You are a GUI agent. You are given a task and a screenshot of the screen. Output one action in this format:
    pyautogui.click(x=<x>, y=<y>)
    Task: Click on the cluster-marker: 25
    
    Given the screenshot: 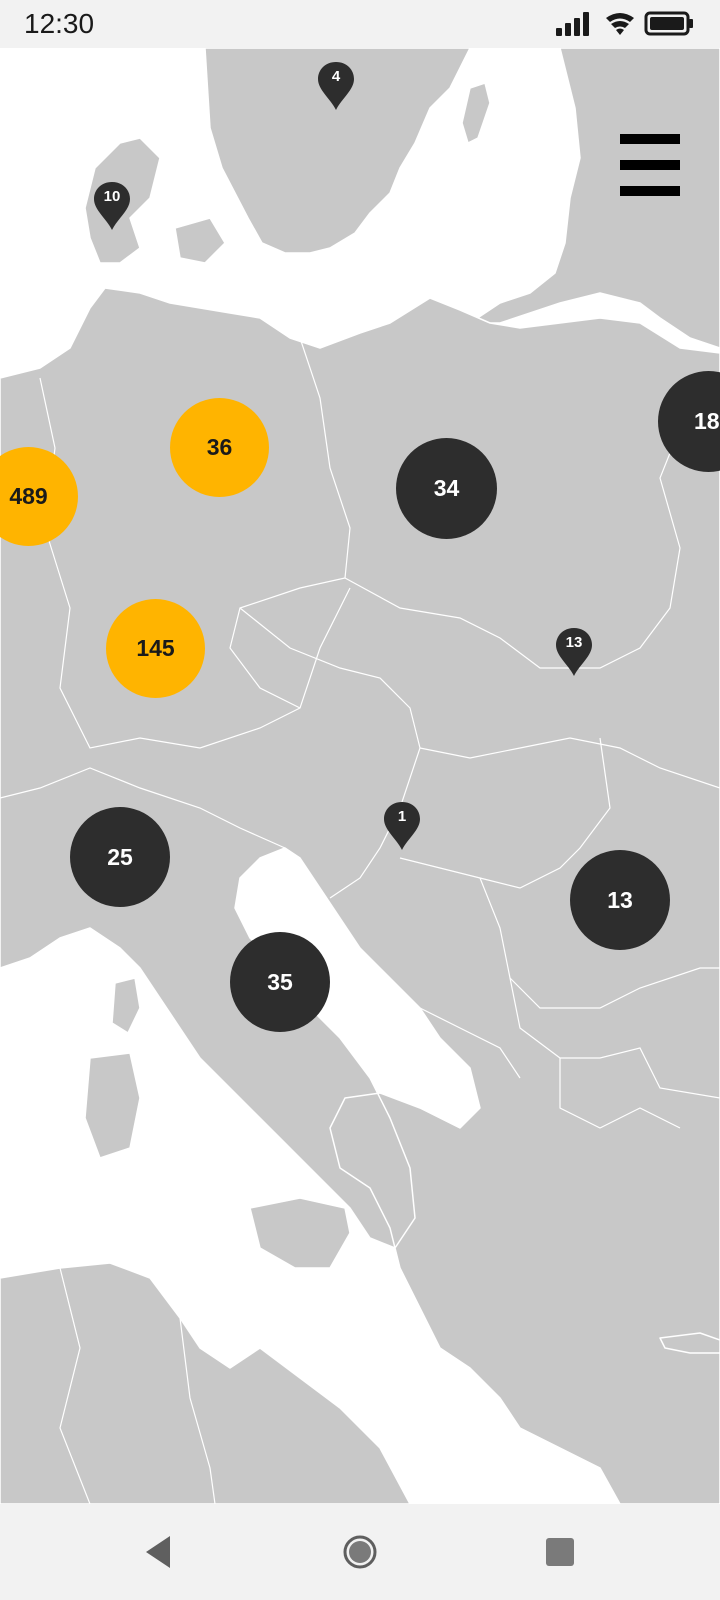 What is the action you would take?
    pyautogui.click(x=120, y=857)
    